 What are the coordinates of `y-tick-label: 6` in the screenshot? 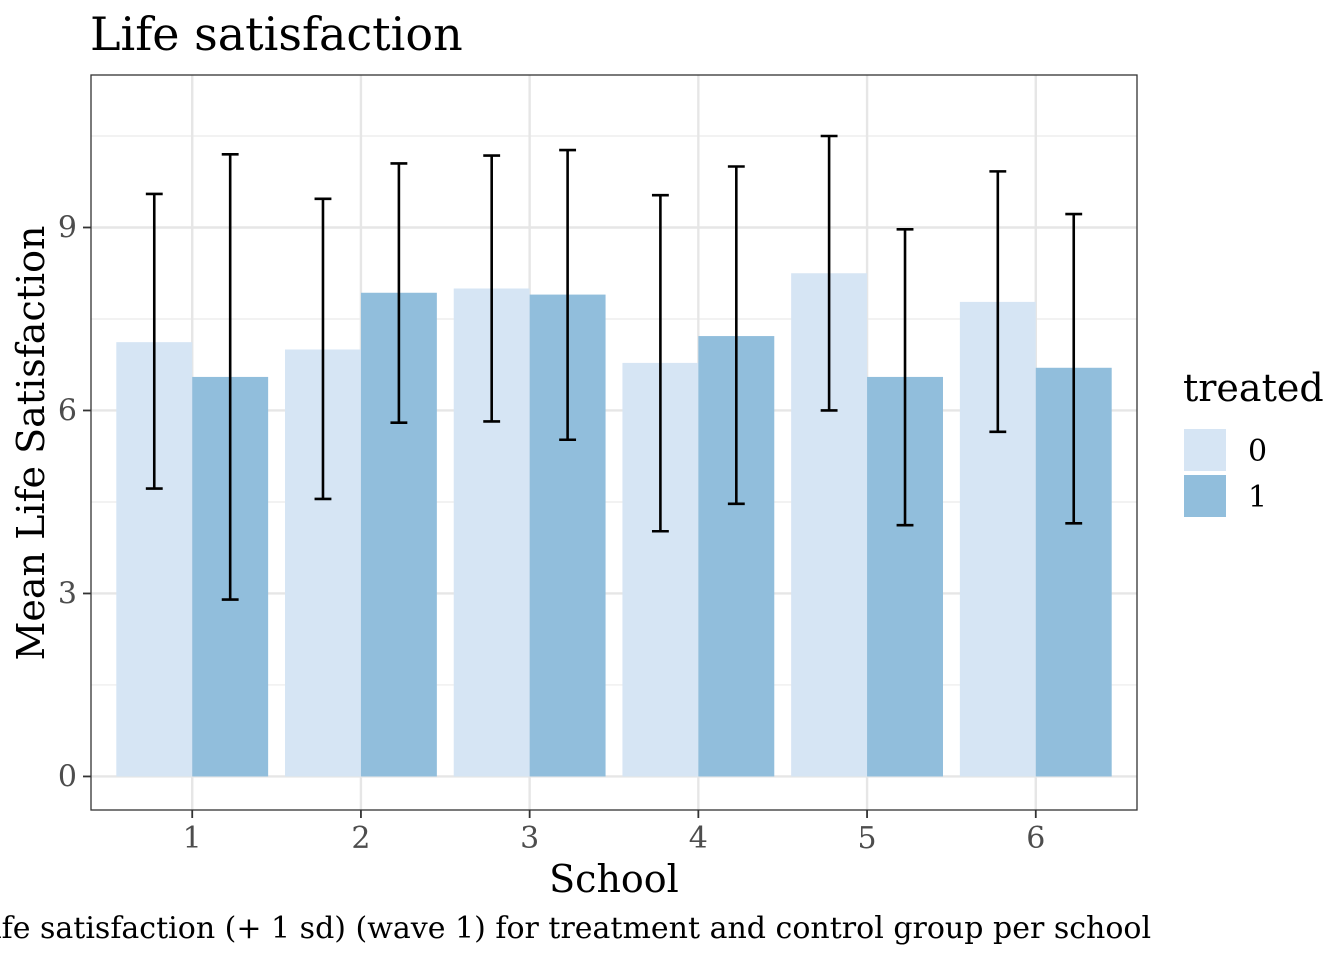 It's located at (67, 410).